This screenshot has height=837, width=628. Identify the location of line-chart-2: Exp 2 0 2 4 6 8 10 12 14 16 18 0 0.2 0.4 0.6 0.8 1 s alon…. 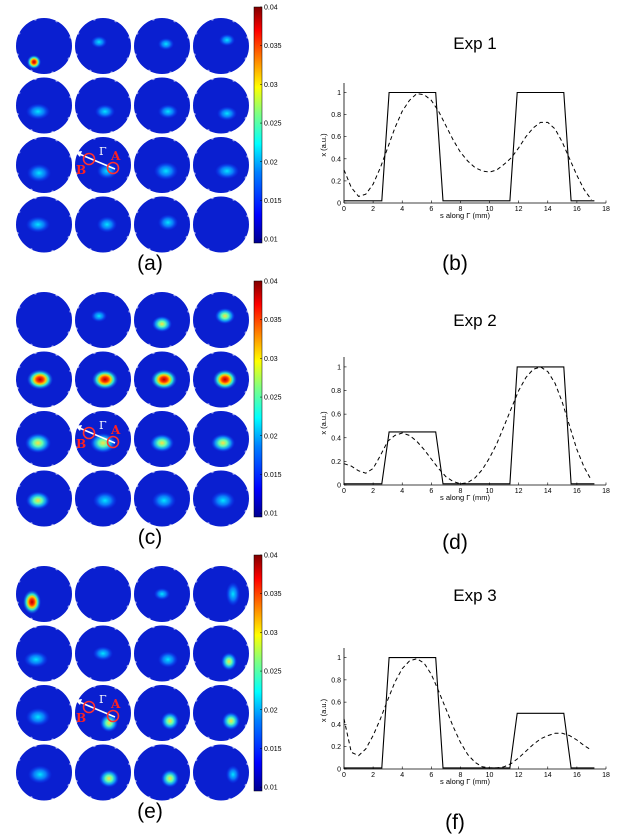
(464, 432).